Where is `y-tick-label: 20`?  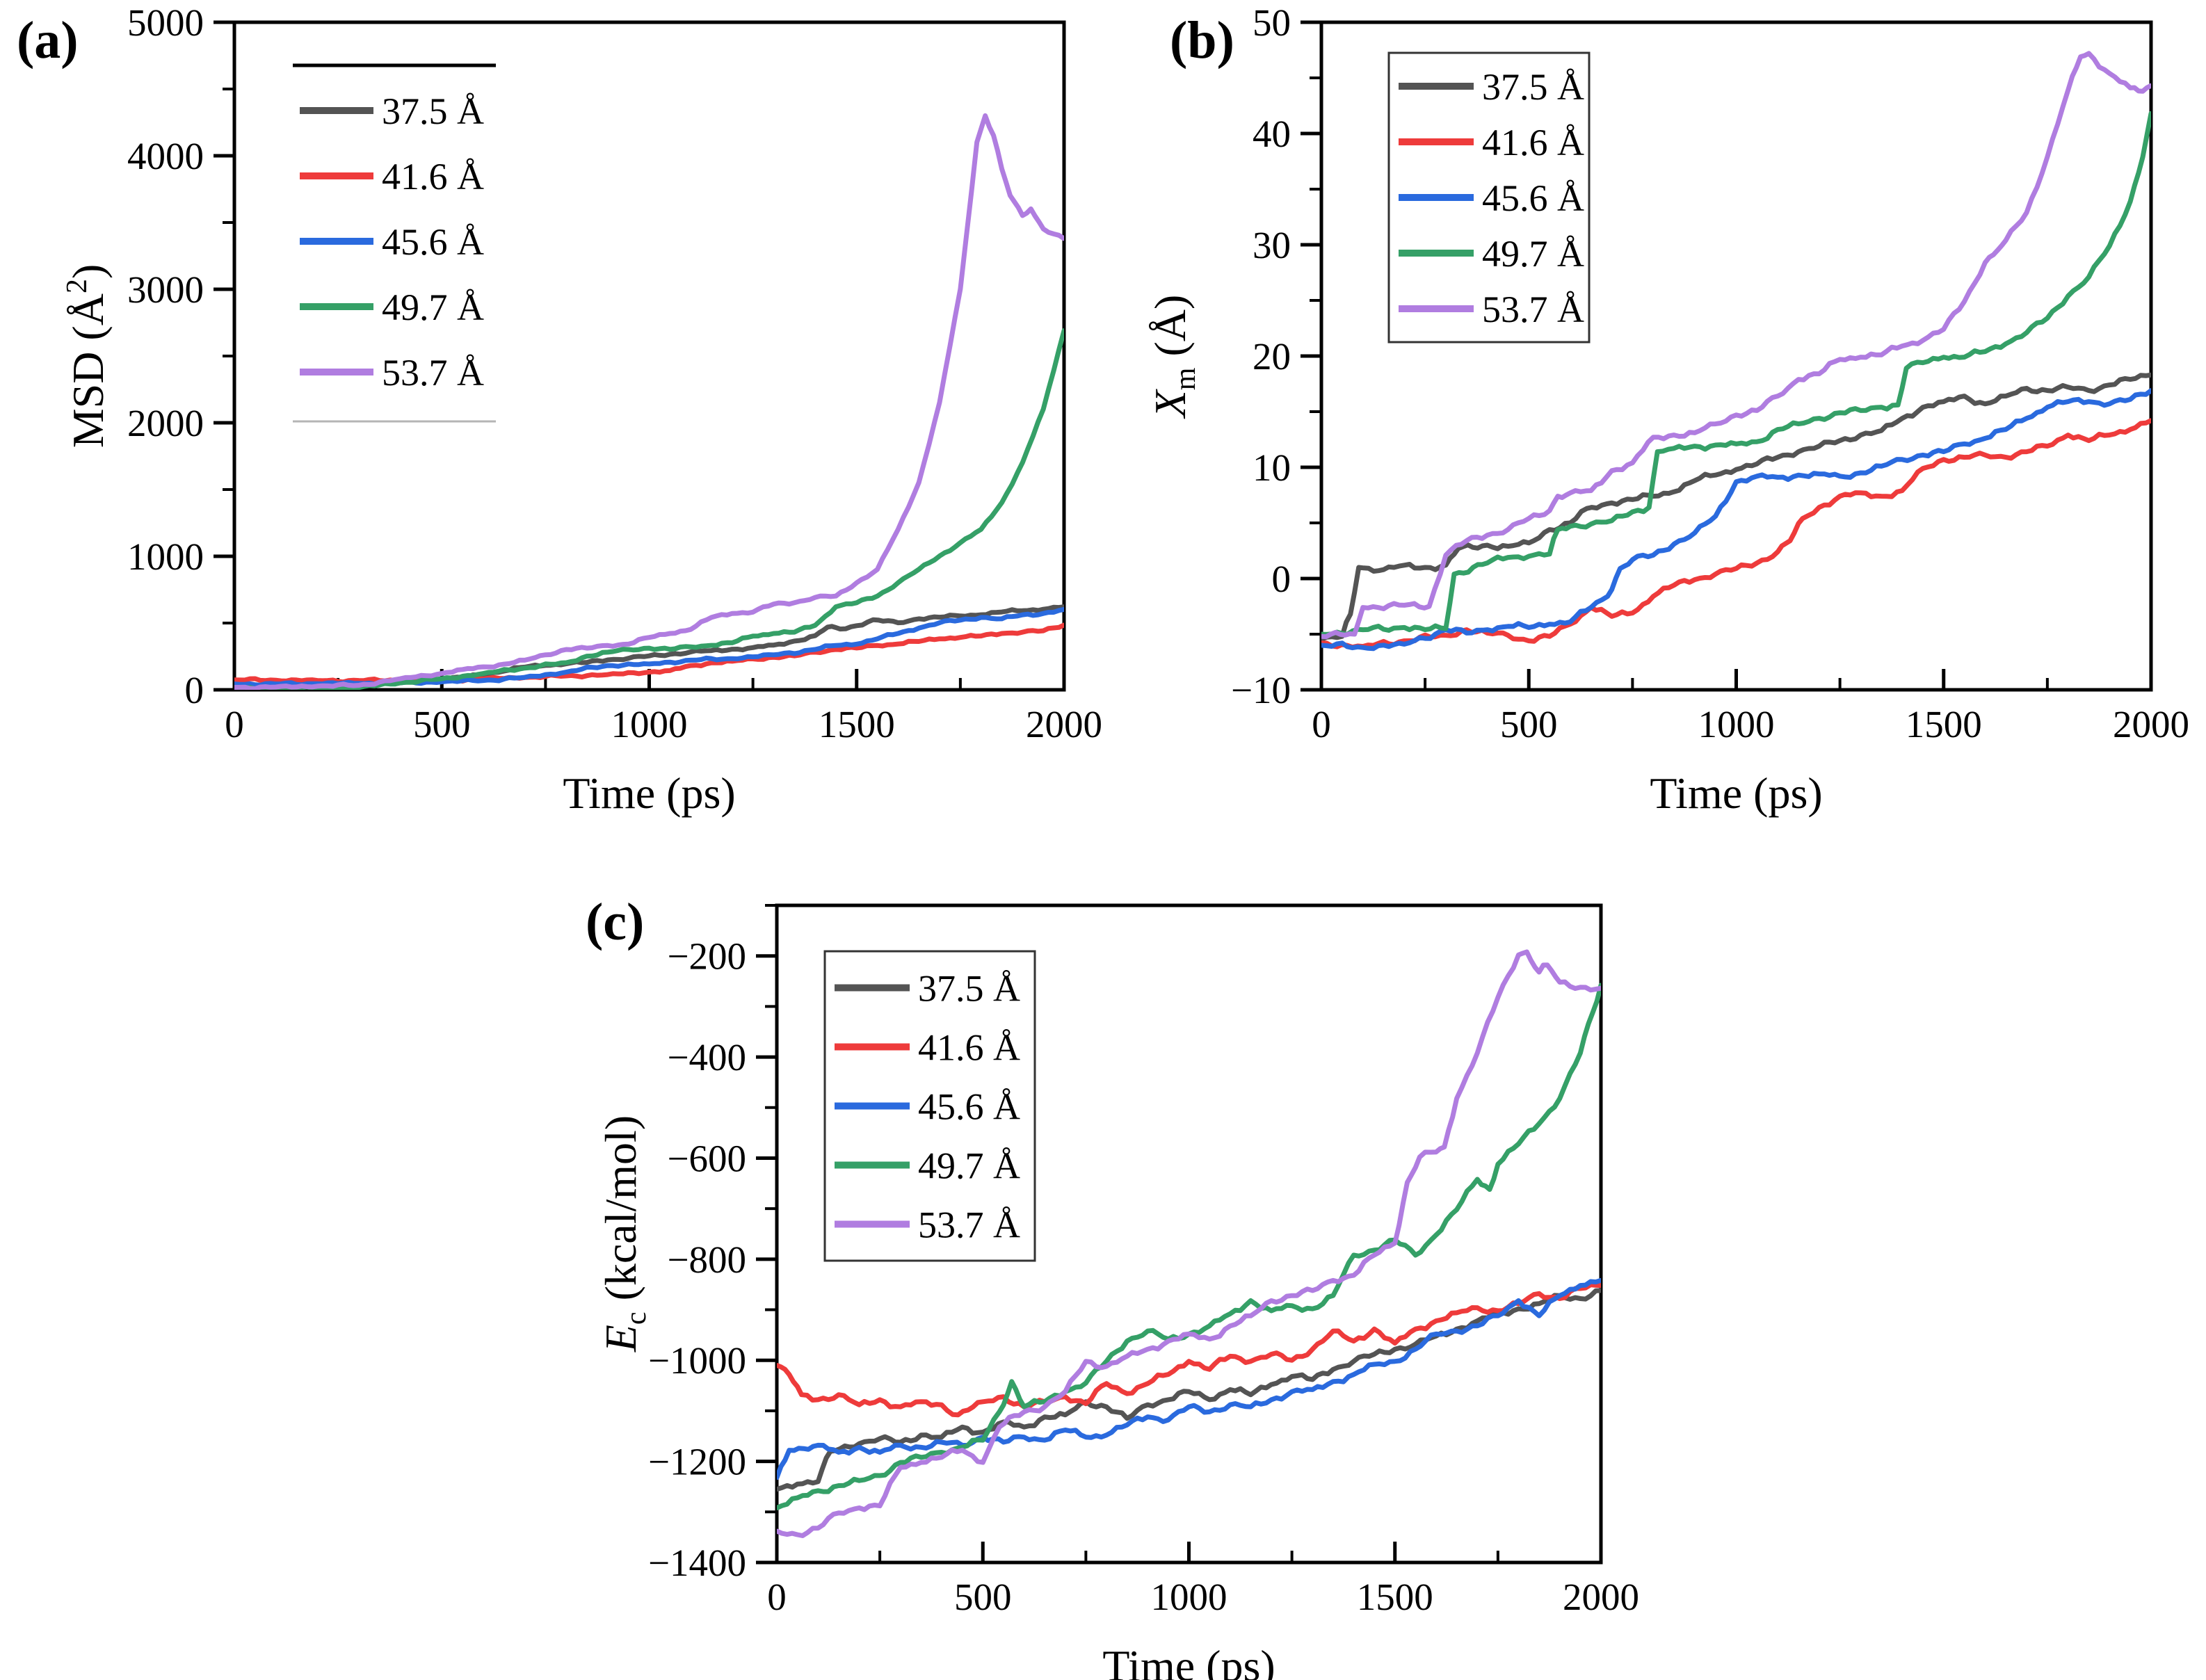 y-tick-label: 20 is located at coordinates (1272, 356).